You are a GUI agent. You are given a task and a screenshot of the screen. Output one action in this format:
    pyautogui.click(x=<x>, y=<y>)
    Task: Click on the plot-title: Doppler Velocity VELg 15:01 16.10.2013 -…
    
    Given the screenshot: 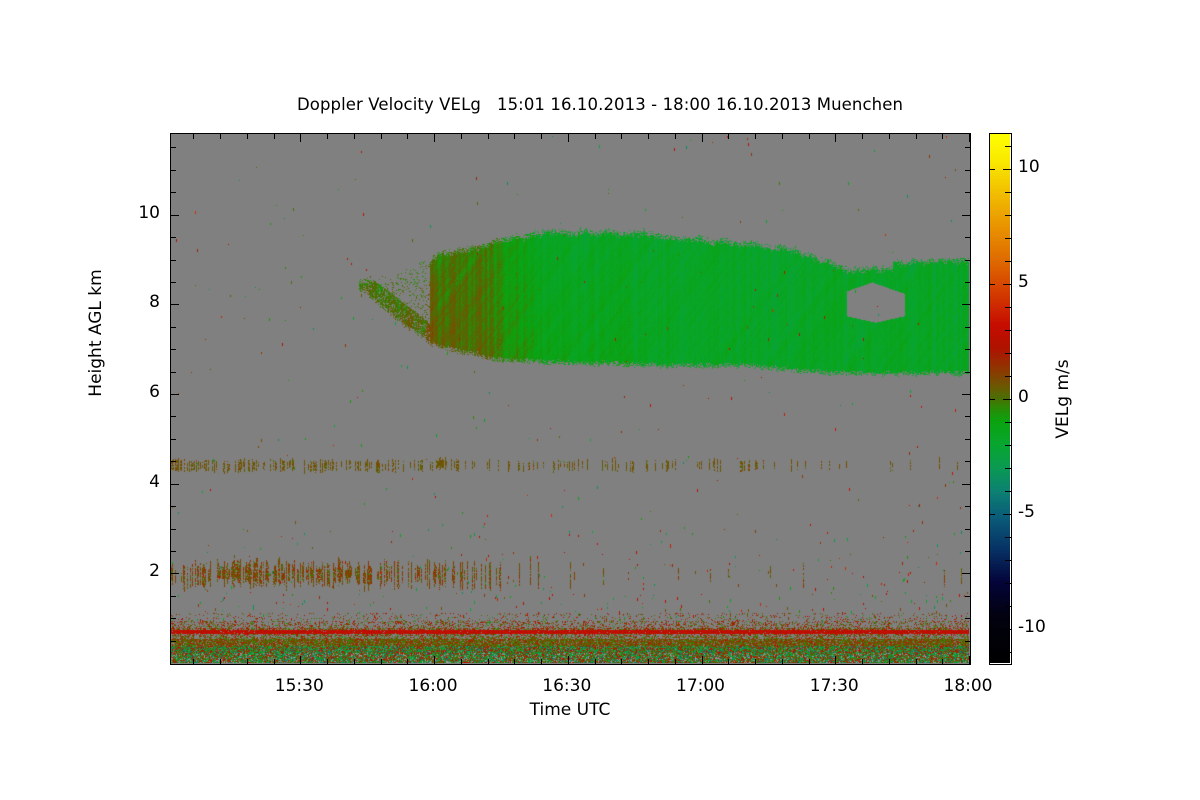 What is the action you would take?
    pyautogui.click(x=600, y=104)
    